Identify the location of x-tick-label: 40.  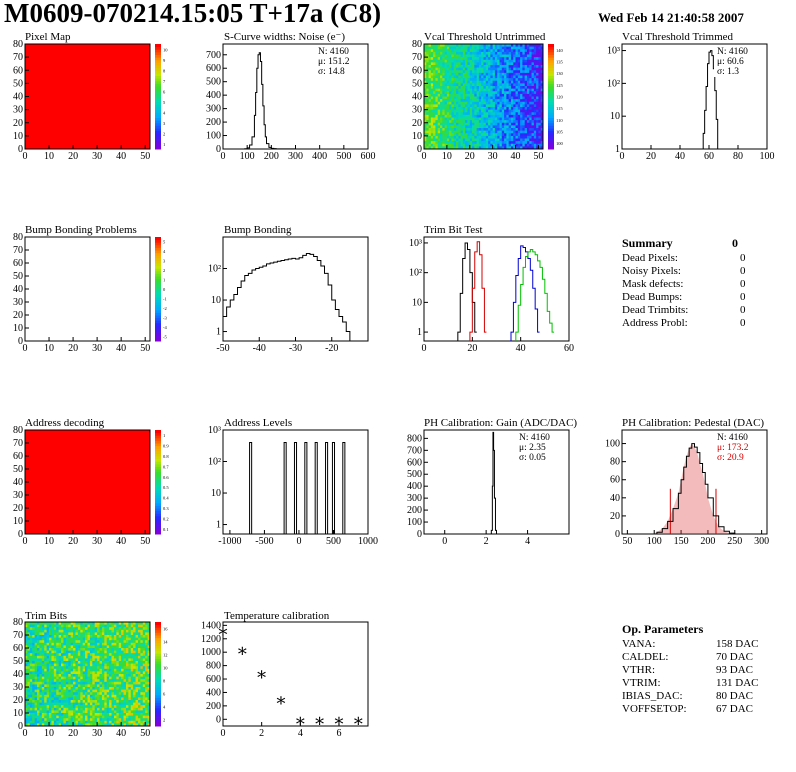
(516, 156).